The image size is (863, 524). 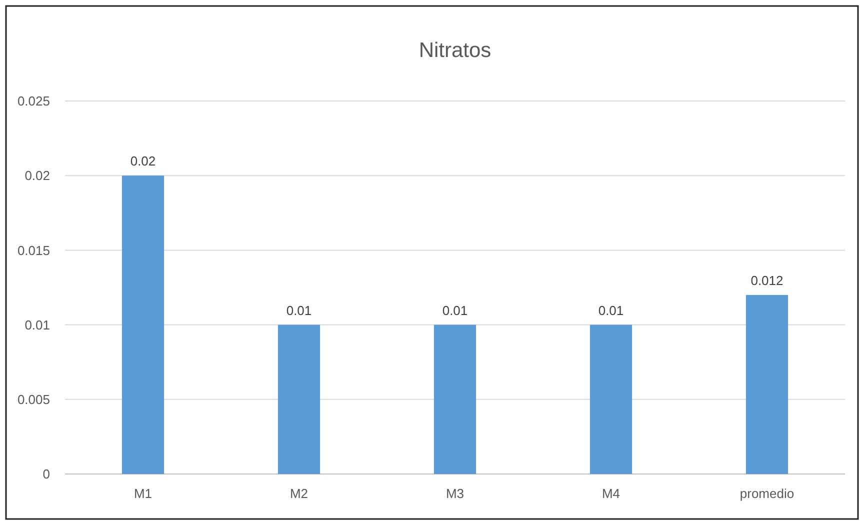 I want to click on y-tick-label: 0.015, so click(x=33, y=250).